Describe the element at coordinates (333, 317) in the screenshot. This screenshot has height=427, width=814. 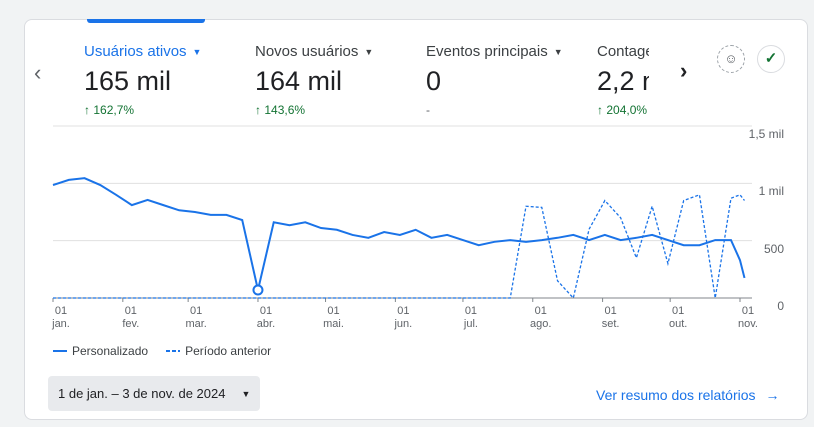
I see `x-tick-label: 01 mai.` at that location.